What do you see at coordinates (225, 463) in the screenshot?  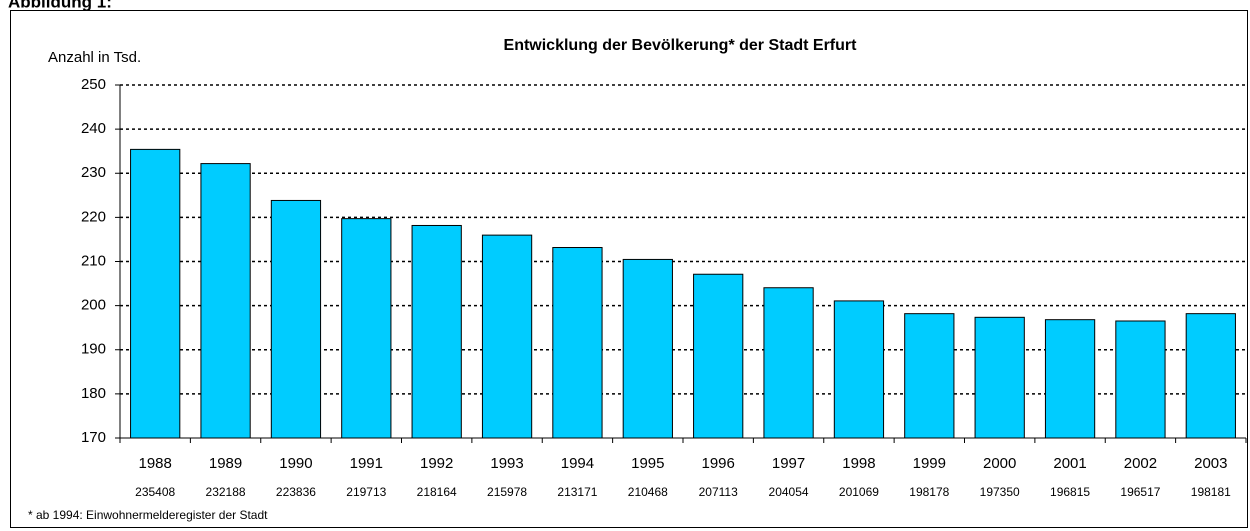 I see `x-tick-label: 1989` at bounding box center [225, 463].